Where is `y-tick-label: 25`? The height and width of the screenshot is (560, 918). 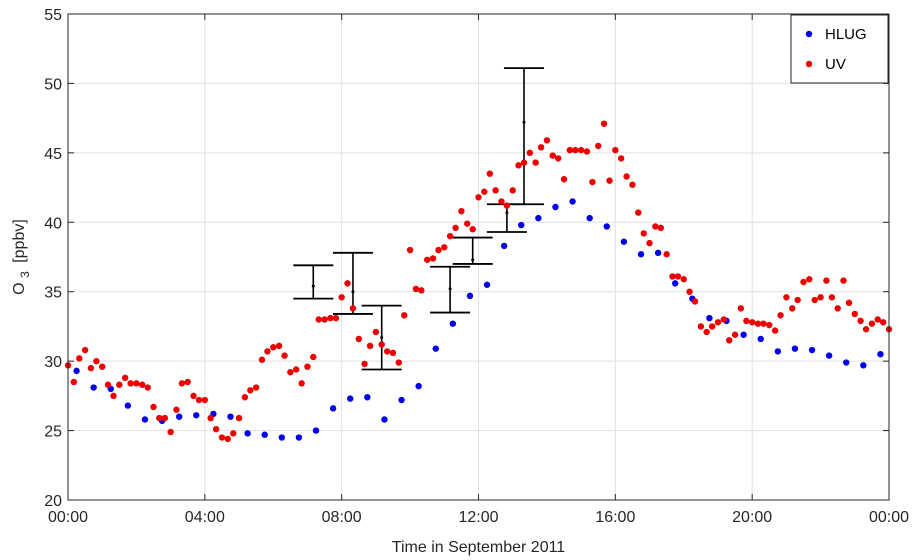 y-tick-label: 25 is located at coordinates (53, 432).